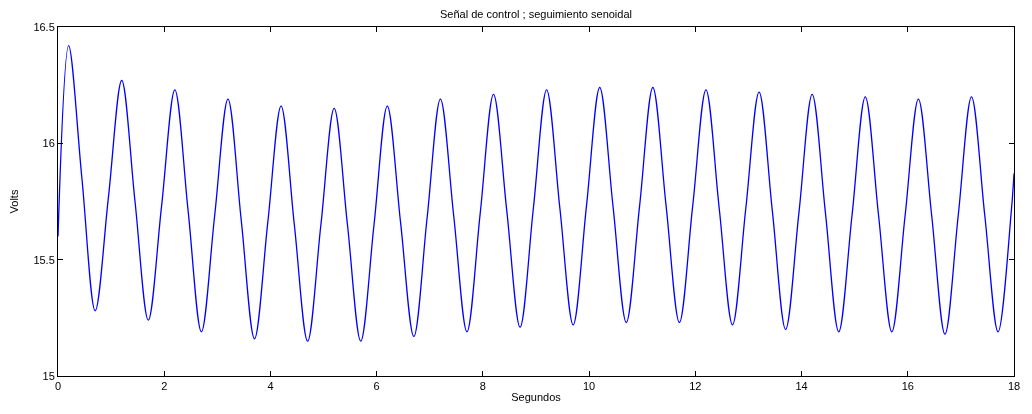  I want to click on x-tick-label: 14, so click(801, 386).